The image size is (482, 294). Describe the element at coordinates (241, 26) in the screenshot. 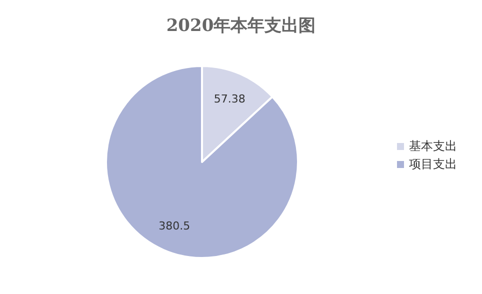

I see `chart-title: 2020年本年支出图` at that location.